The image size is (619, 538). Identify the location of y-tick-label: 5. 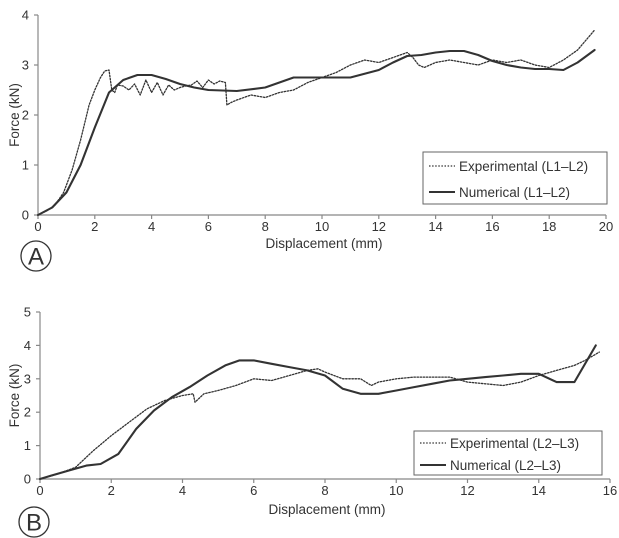
(27, 312).